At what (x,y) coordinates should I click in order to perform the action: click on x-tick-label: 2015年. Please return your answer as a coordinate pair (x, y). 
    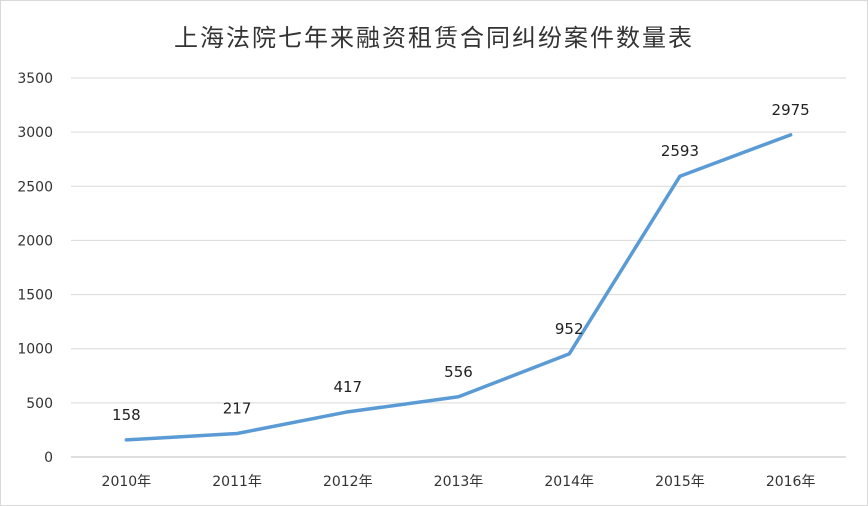
    Looking at the image, I should click on (680, 482).